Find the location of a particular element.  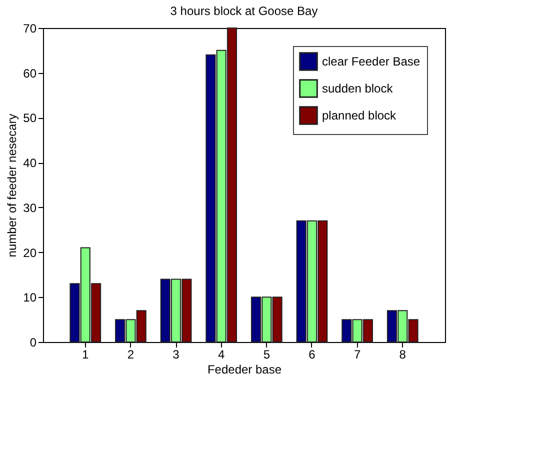

x-tick-label: 3 is located at coordinates (176, 355).